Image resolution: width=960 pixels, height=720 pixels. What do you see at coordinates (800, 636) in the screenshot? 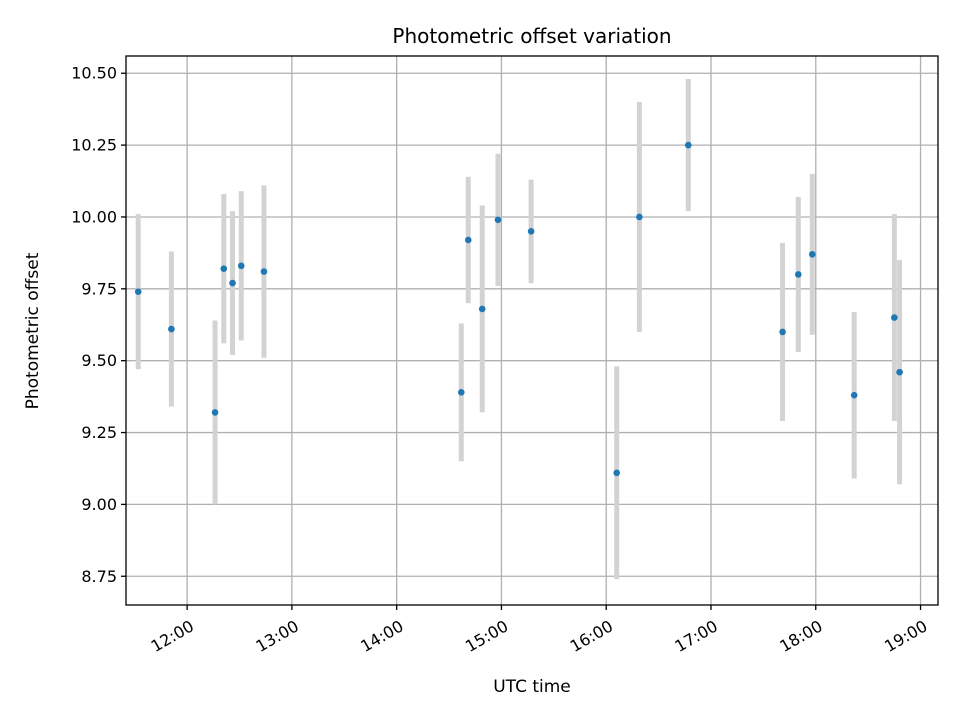
I see `x-tick-label: 18:00` at bounding box center [800, 636].